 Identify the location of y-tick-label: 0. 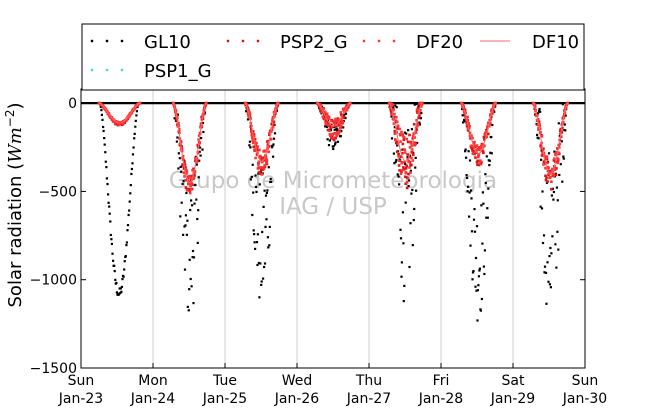
(72, 104).